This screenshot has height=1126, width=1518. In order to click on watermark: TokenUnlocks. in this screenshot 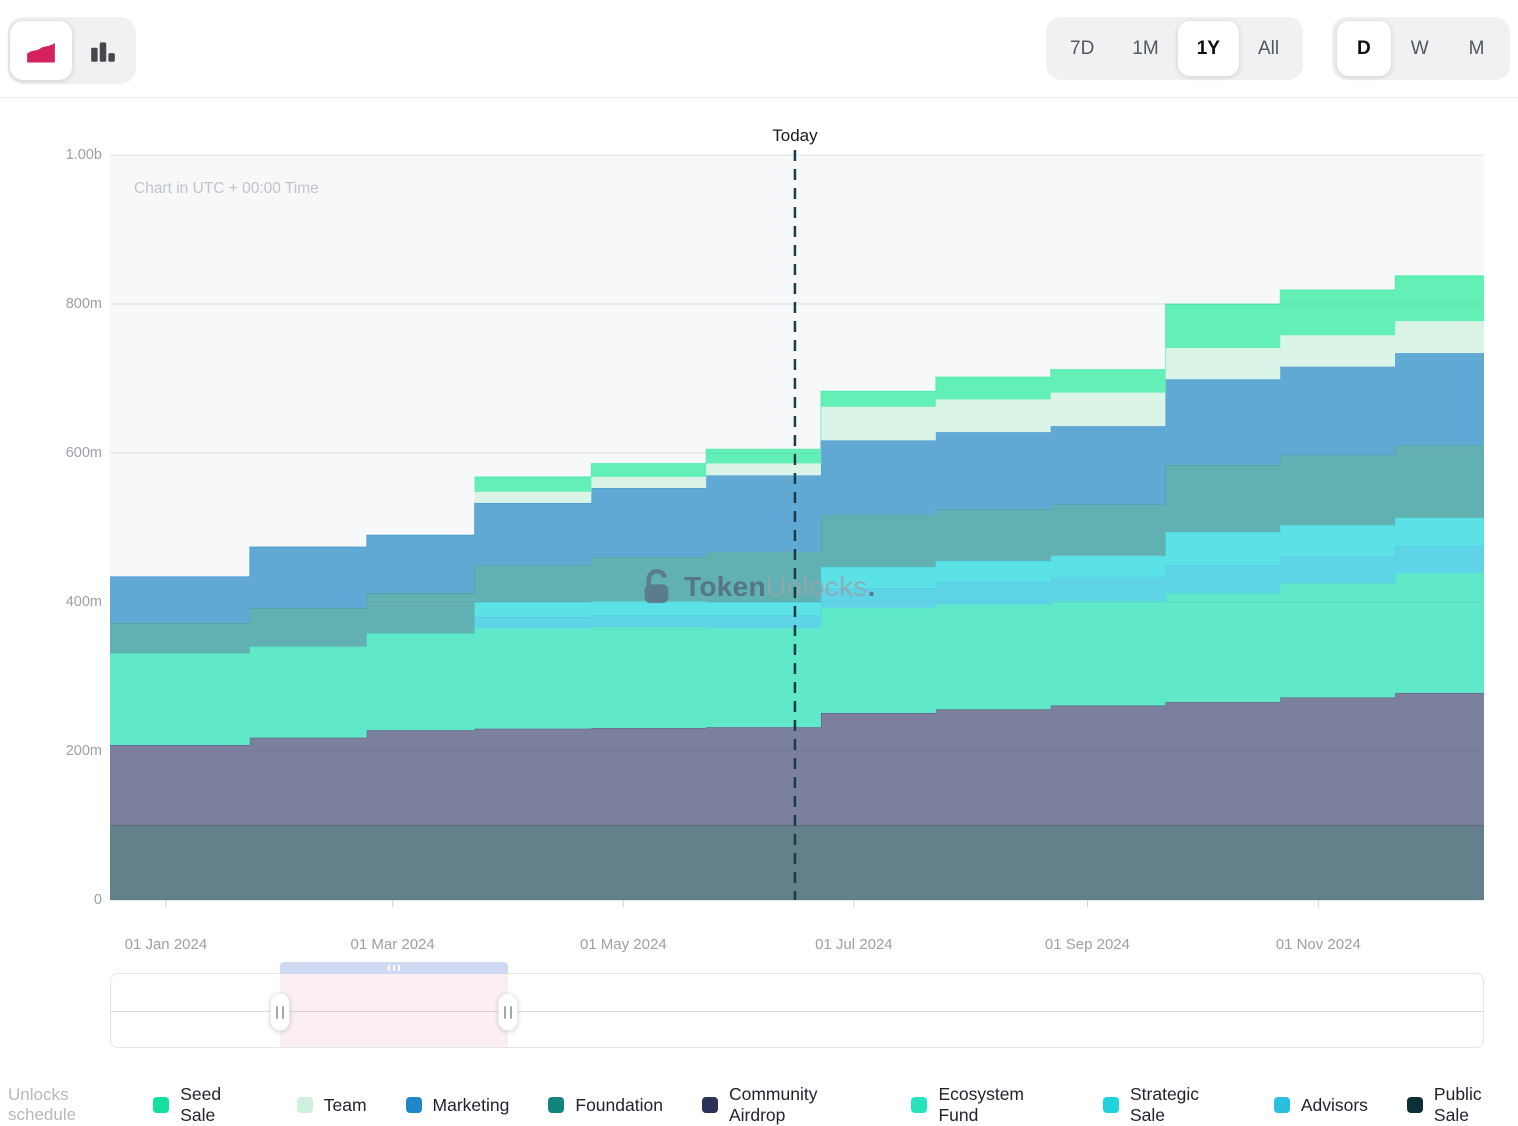, I will do `click(756, 587)`.